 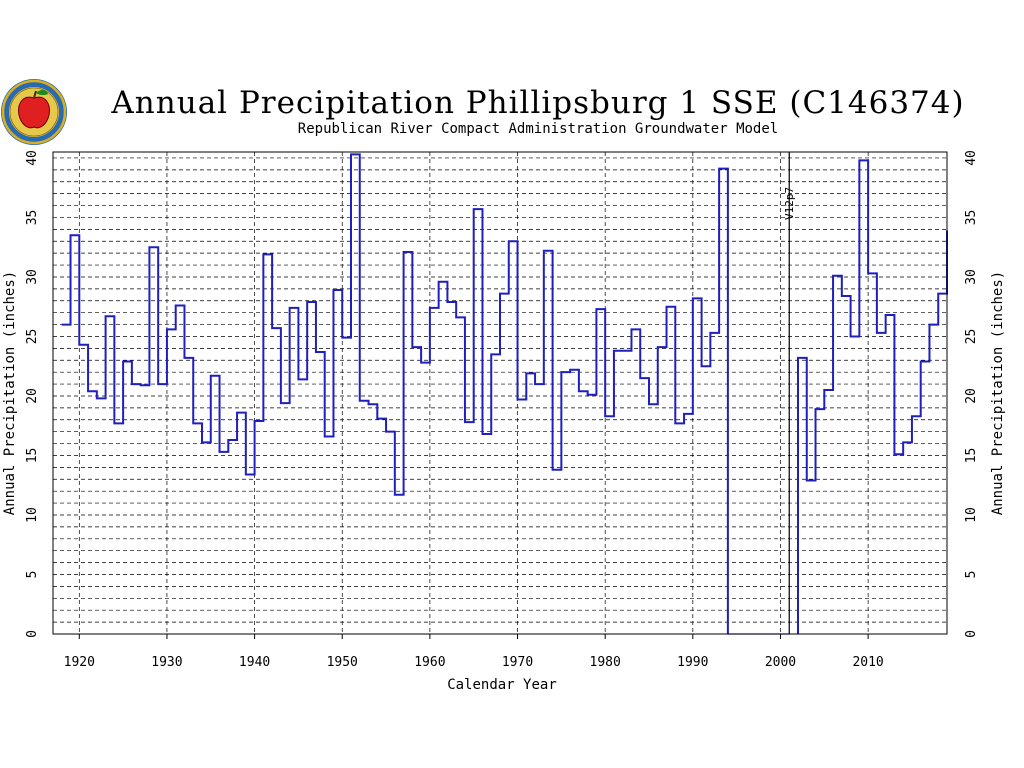 What do you see at coordinates (32, 575) in the screenshot?
I see `y-tick-label-left: 5` at bounding box center [32, 575].